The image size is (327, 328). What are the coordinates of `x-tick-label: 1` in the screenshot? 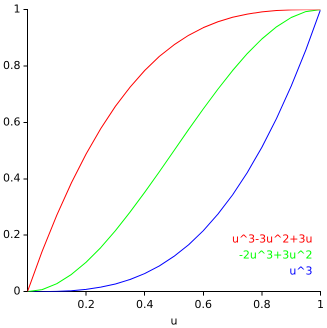 It's located at (320, 305).